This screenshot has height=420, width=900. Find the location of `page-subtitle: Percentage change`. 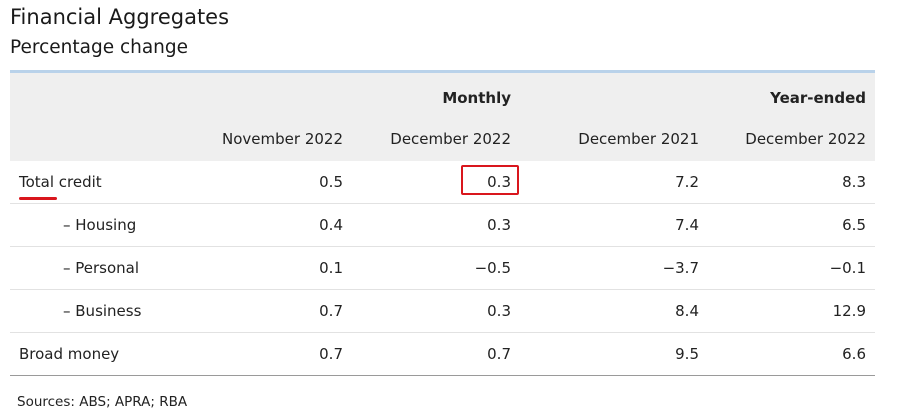

page-subtitle: Percentage change is located at coordinates (99, 47).